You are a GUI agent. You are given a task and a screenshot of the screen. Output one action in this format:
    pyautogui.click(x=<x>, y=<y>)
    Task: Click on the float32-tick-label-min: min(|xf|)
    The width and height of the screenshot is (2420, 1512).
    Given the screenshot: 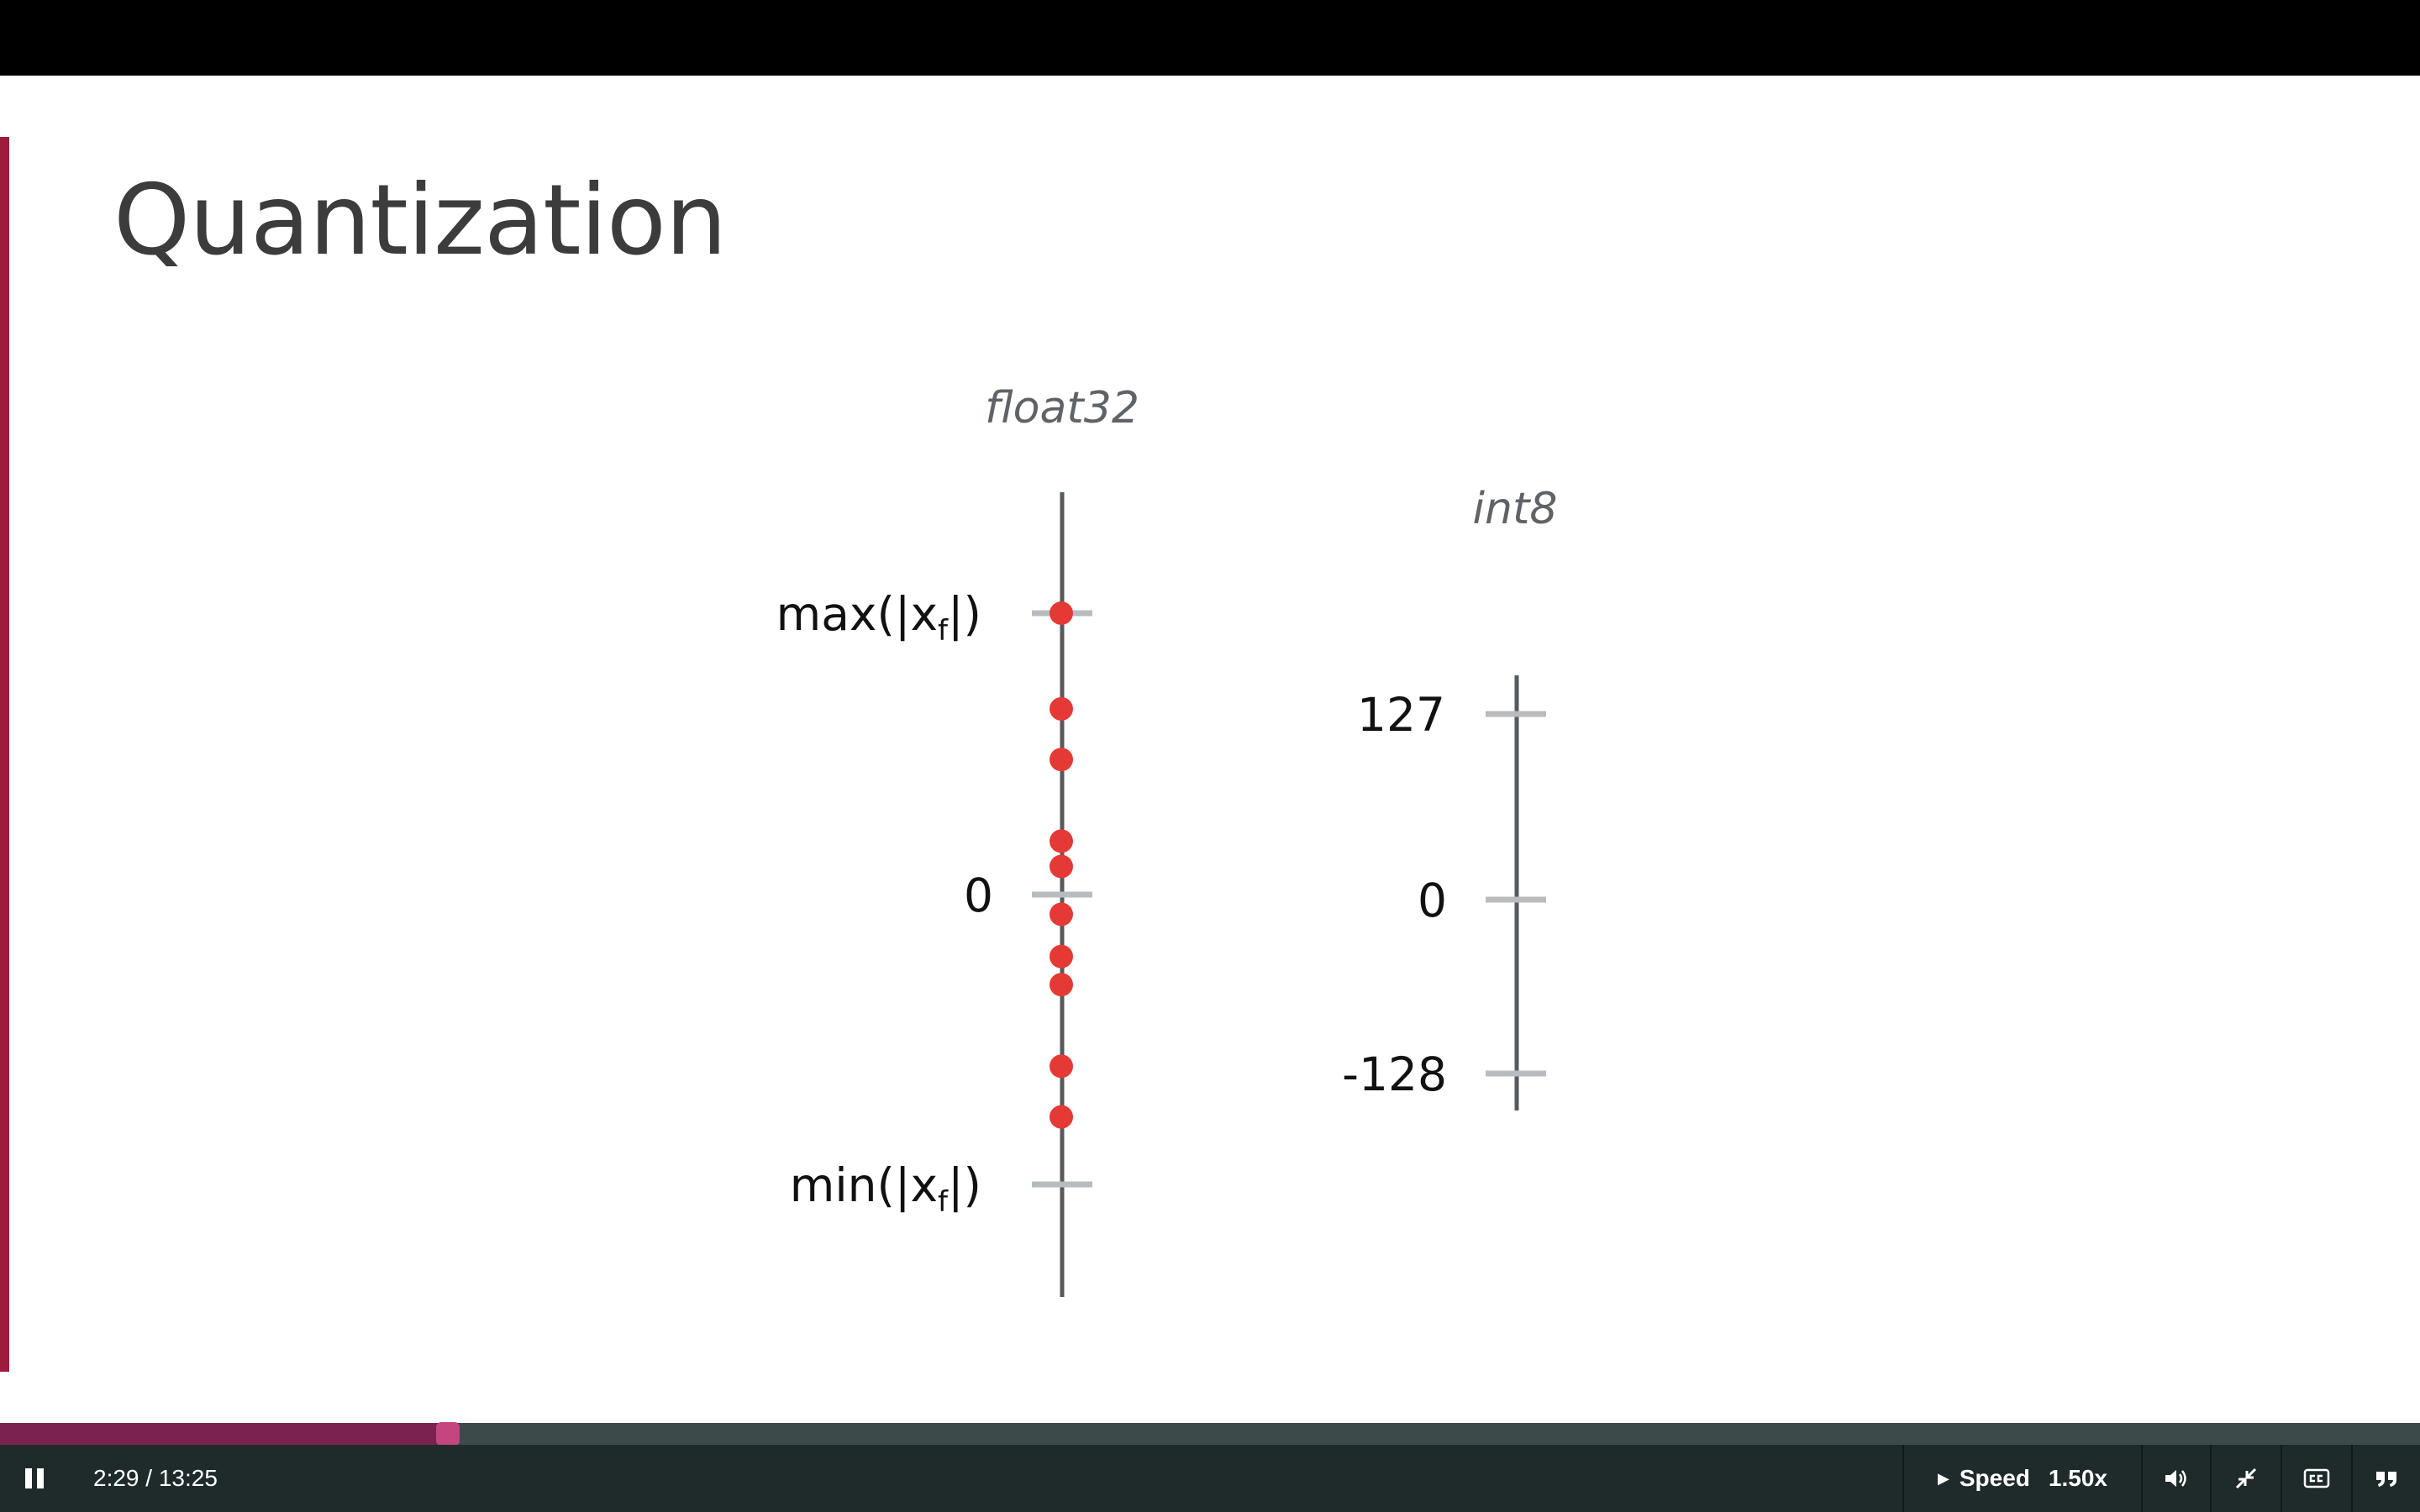 What is the action you would take?
    pyautogui.click(x=885, y=1188)
    